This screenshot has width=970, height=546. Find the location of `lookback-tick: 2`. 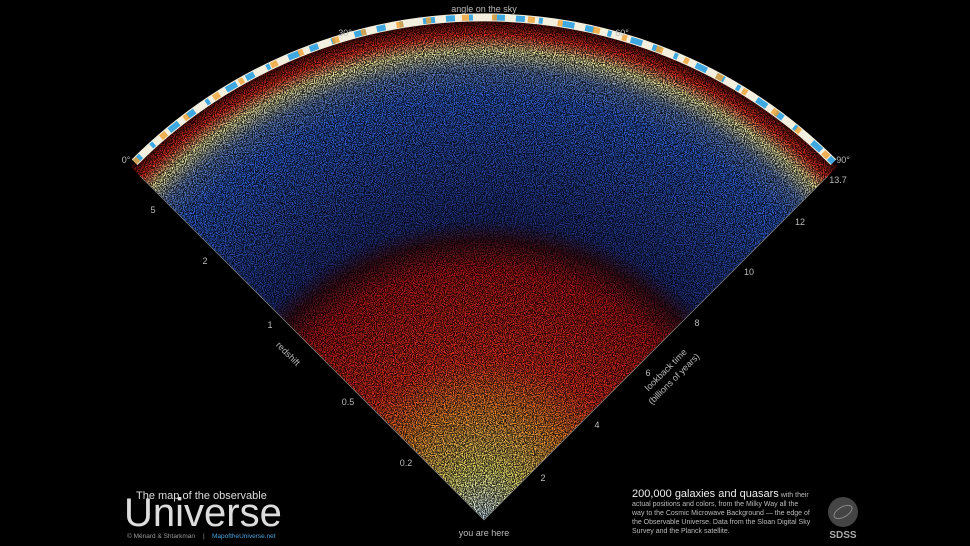

lookback-tick: 2 is located at coordinates (542, 478).